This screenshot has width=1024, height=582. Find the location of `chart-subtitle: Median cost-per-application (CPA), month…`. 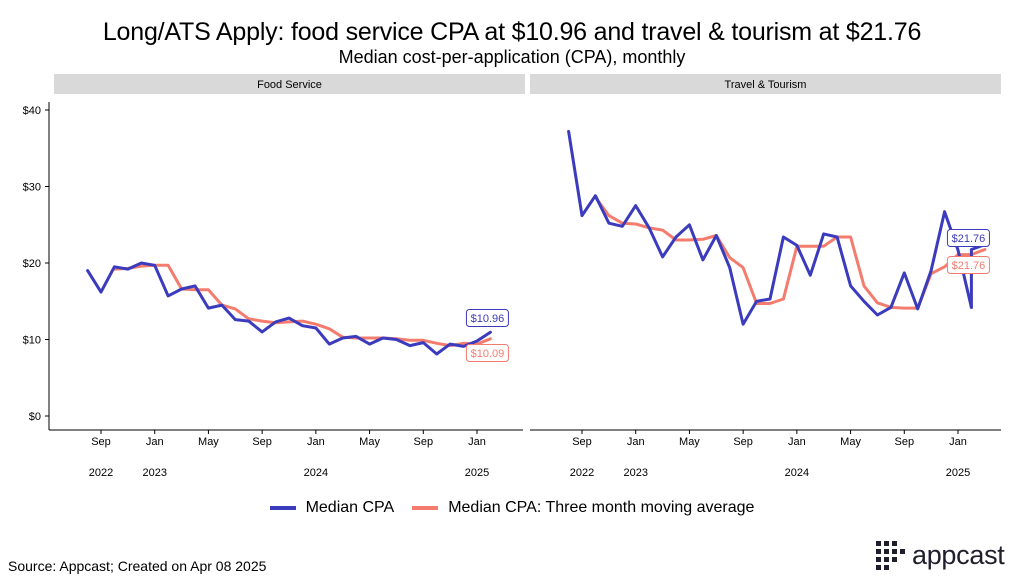

chart-subtitle: Median cost-per-application (CPA), month… is located at coordinates (512, 57).